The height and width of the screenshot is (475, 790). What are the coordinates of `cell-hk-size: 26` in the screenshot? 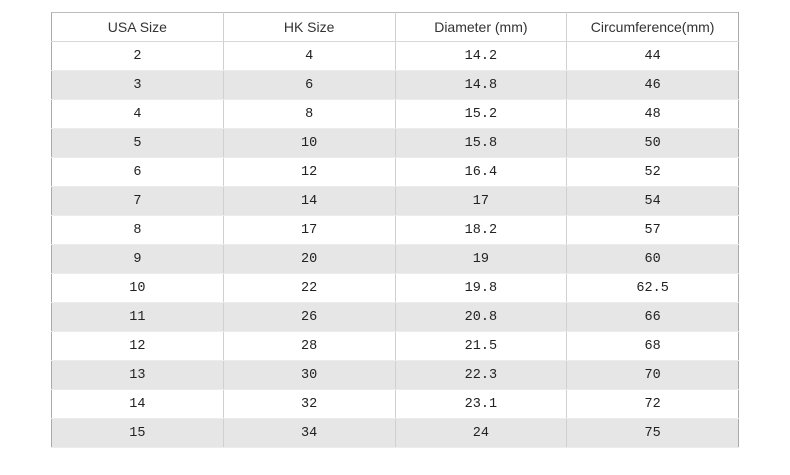 It's located at (309, 317).